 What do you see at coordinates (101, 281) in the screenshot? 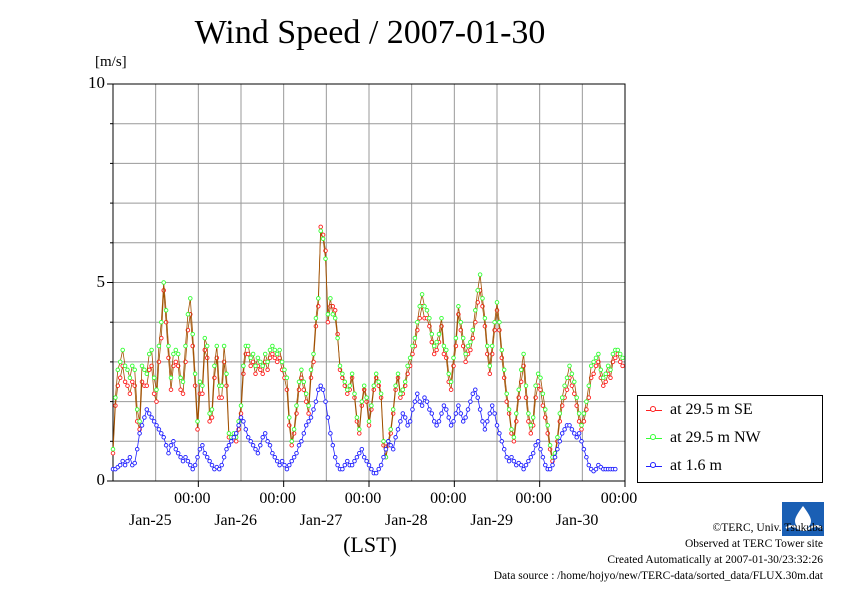
I see `y-tick-label: 5` at bounding box center [101, 281].